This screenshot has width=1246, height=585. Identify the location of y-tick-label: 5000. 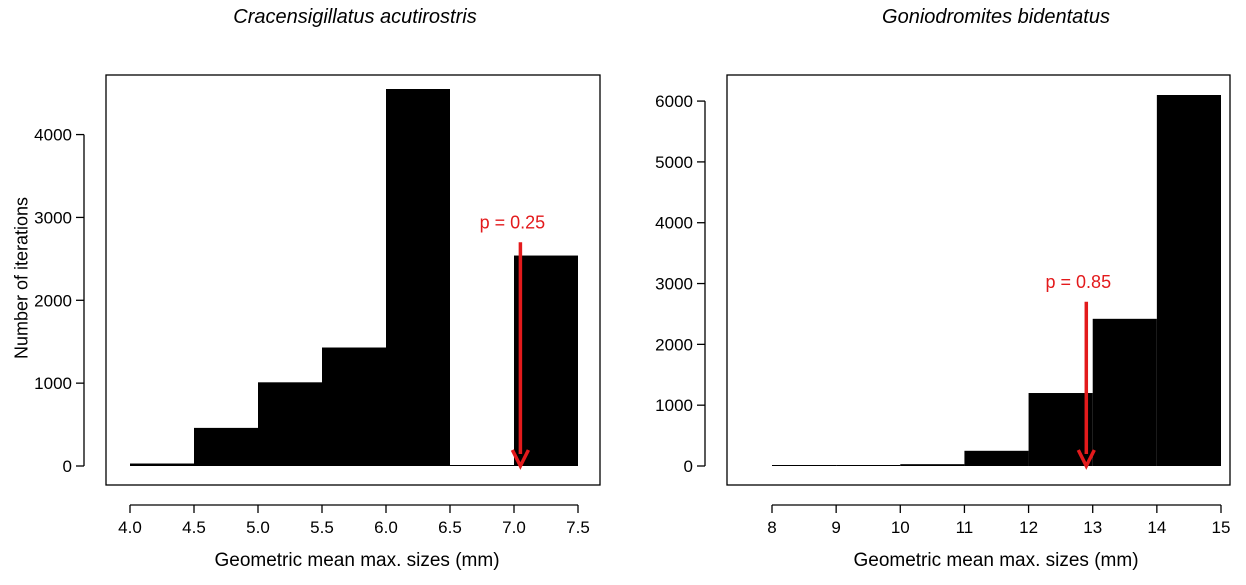
(674, 162).